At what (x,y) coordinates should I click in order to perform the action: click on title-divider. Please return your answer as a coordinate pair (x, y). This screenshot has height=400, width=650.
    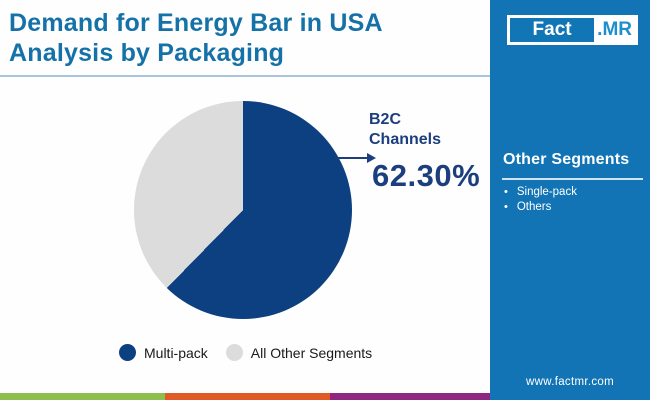
    Looking at the image, I should click on (245, 76).